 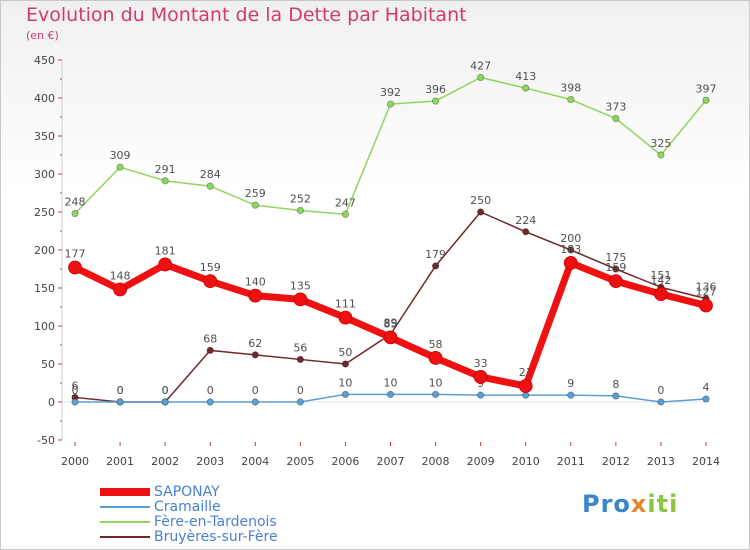 I want to click on data-label-saponay: 135, so click(x=300, y=285).